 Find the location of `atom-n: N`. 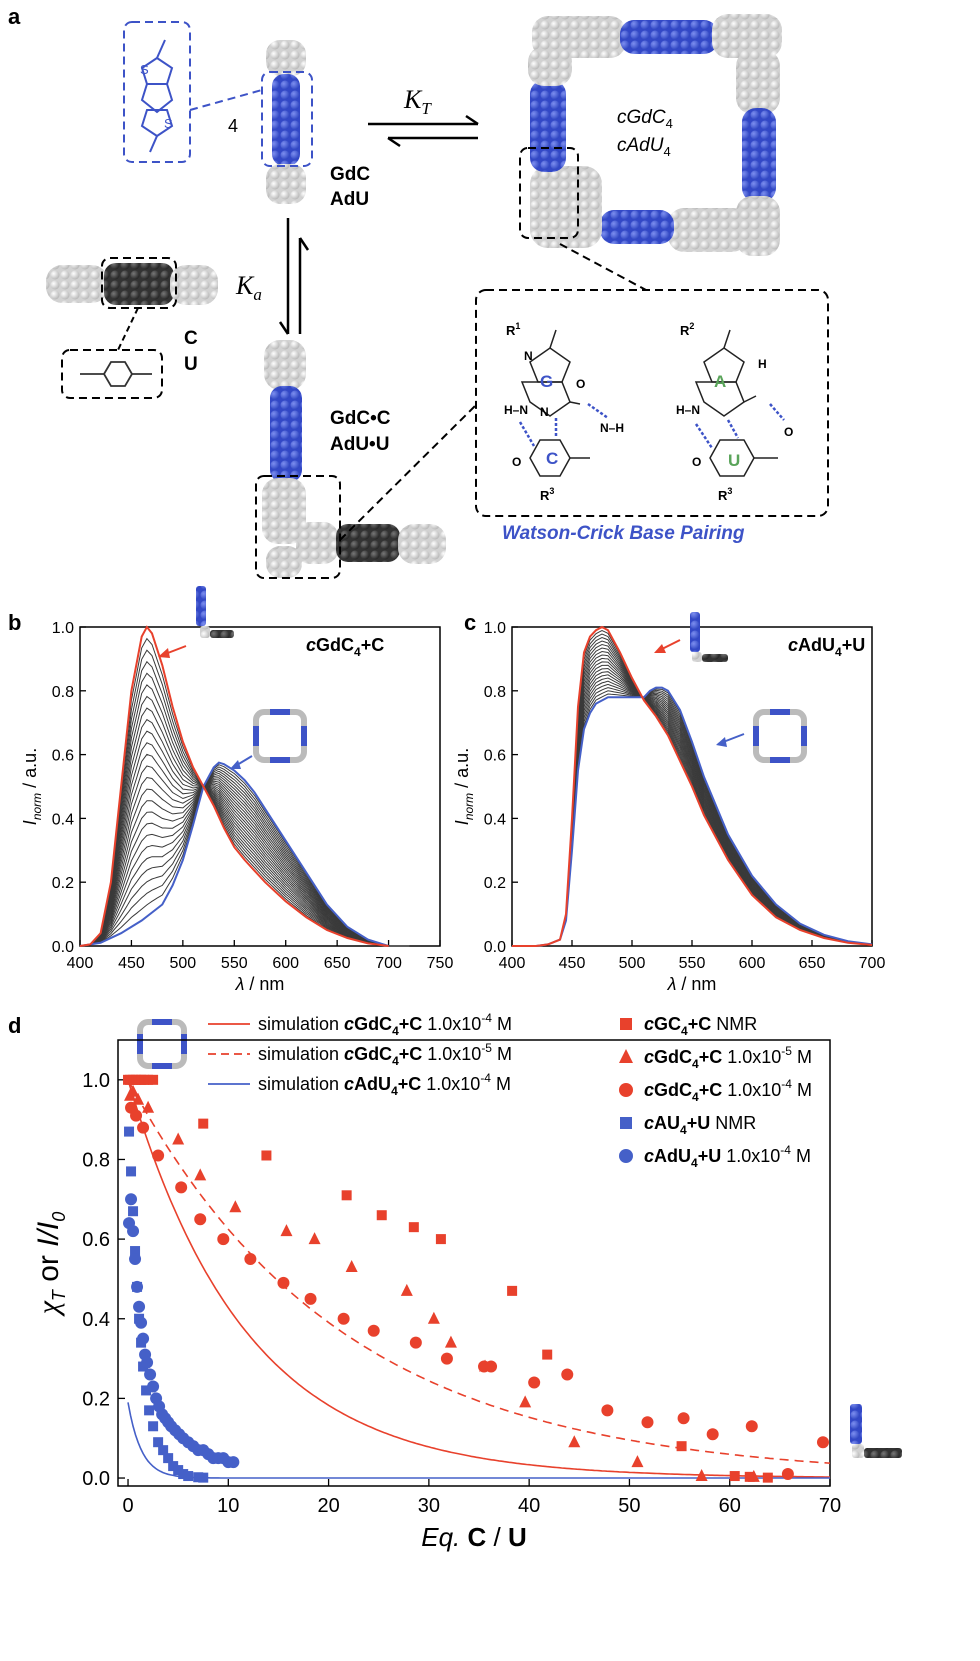

atom-n: N is located at coordinates (544, 412).